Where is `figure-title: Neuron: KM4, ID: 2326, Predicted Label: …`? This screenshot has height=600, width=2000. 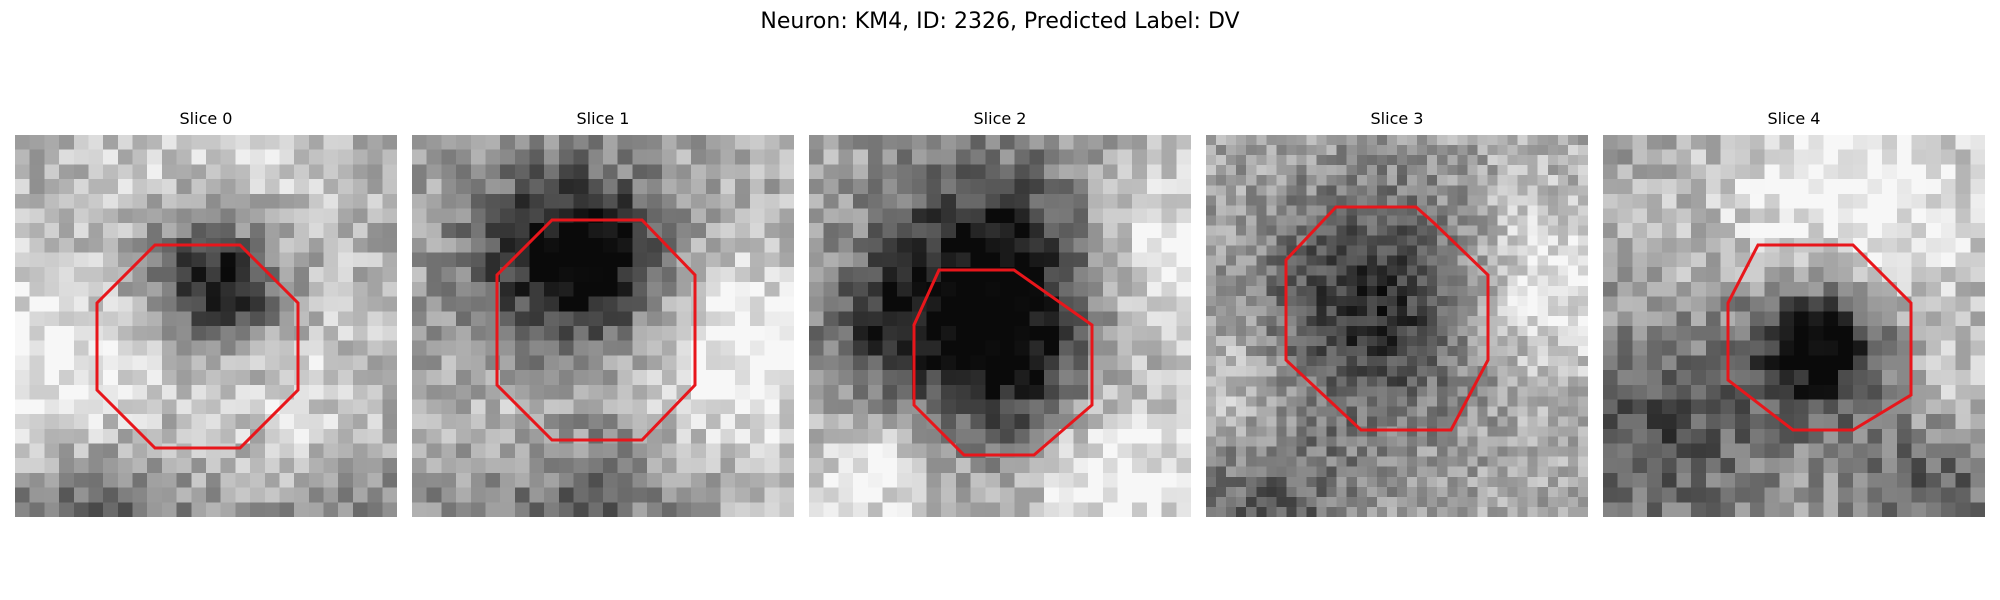 figure-title: Neuron: KM4, ID: 2326, Predicted Label: … is located at coordinates (1000, 21).